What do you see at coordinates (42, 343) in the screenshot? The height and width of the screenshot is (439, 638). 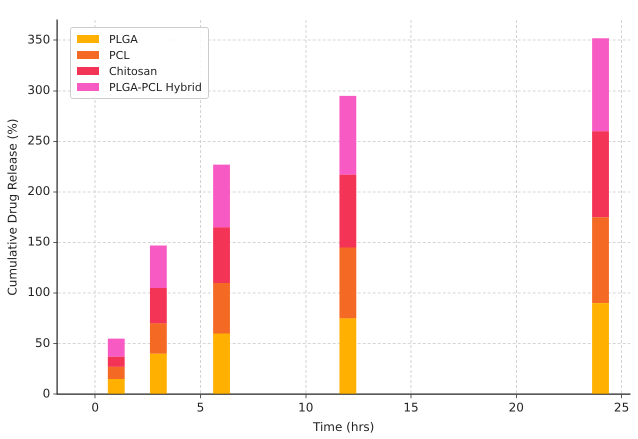 I see `y-tick-label: 50` at bounding box center [42, 343].